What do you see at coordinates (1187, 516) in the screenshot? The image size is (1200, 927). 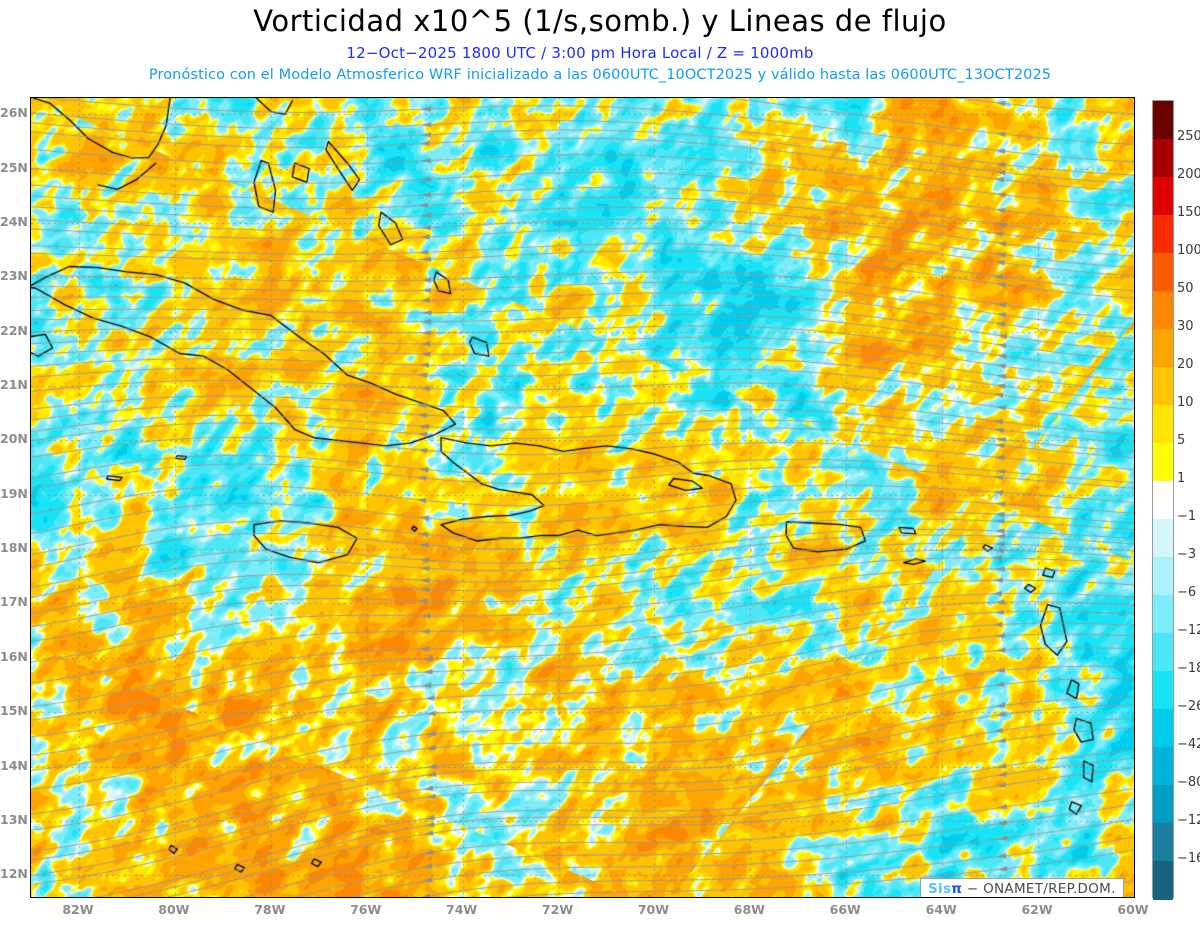 I see `colorbar-tick-label: −1` at bounding box center [1187, 516].